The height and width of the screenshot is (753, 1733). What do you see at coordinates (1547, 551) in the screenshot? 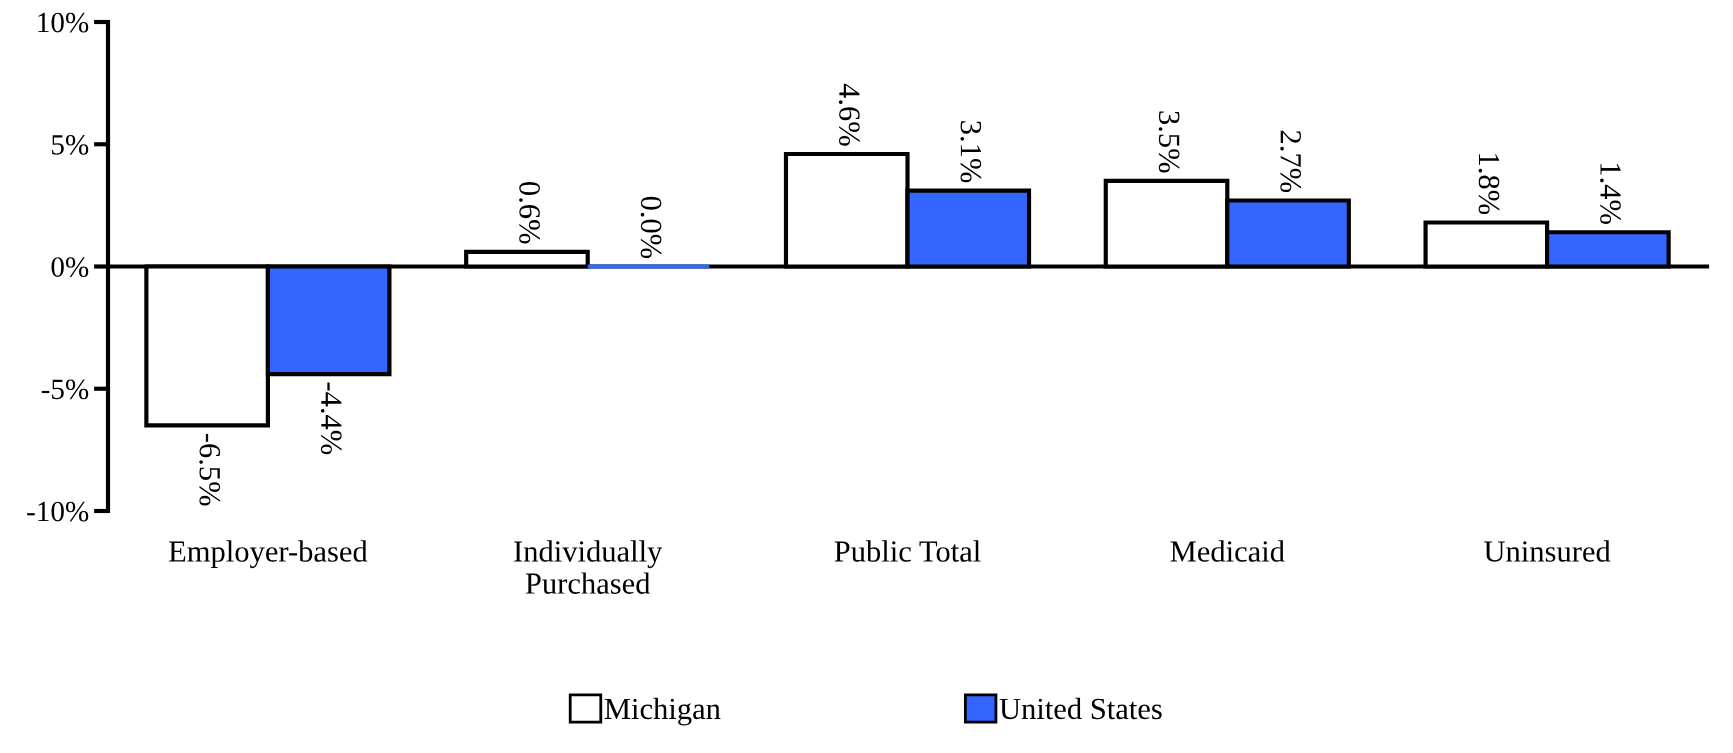
I see `x-tick-label: Uninsured` at bounding box center [1547, 551].